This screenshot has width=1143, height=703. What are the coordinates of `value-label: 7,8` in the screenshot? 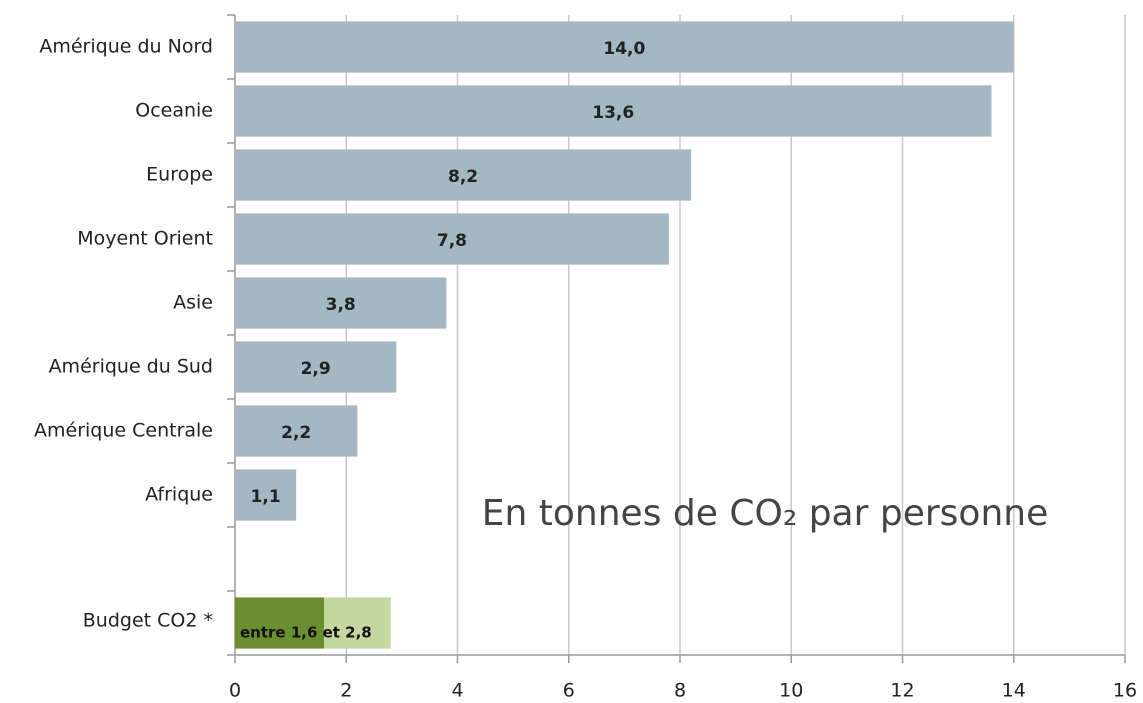 It's located at (452, 241).